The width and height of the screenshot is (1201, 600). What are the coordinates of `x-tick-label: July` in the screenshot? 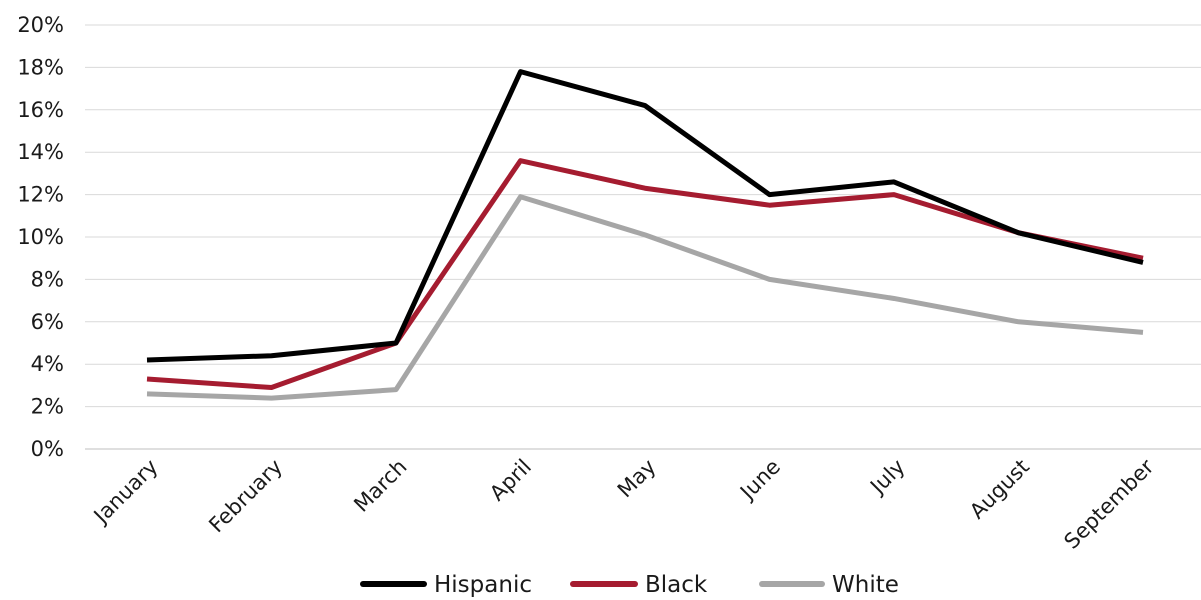 It's located at (886, 477).